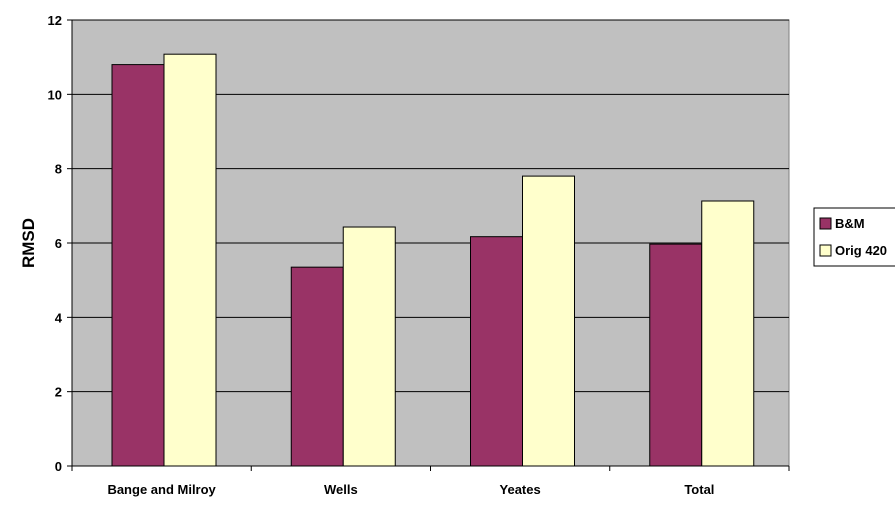  What do you see at coordinates (58, 243) in the screenshot?
I see `y-tick-label: 6` at bounding box center [58, 243].